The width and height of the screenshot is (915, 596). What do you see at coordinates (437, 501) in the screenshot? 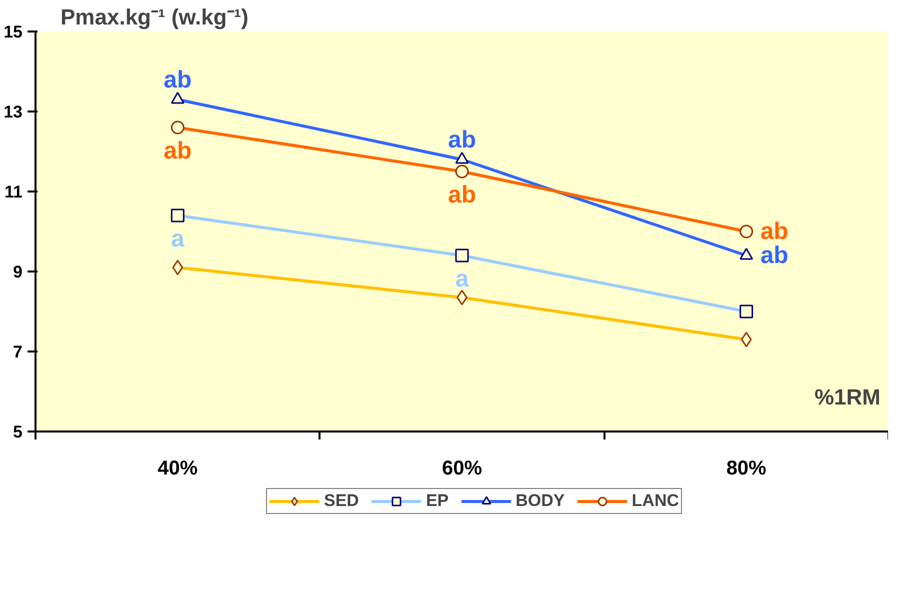
I see `legend-label: EP` at bounding box center [437, 501].